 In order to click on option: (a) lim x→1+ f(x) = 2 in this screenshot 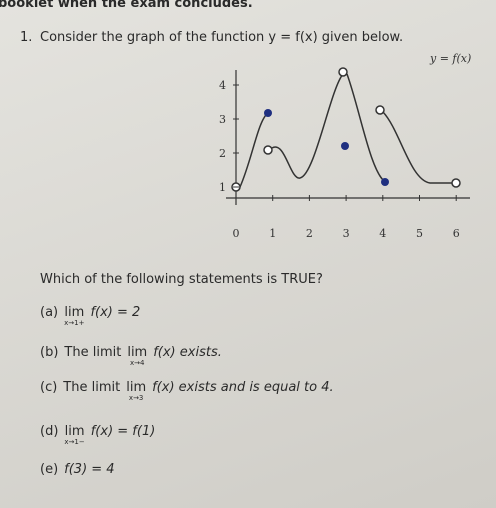, I will do `click(90, 316)`.